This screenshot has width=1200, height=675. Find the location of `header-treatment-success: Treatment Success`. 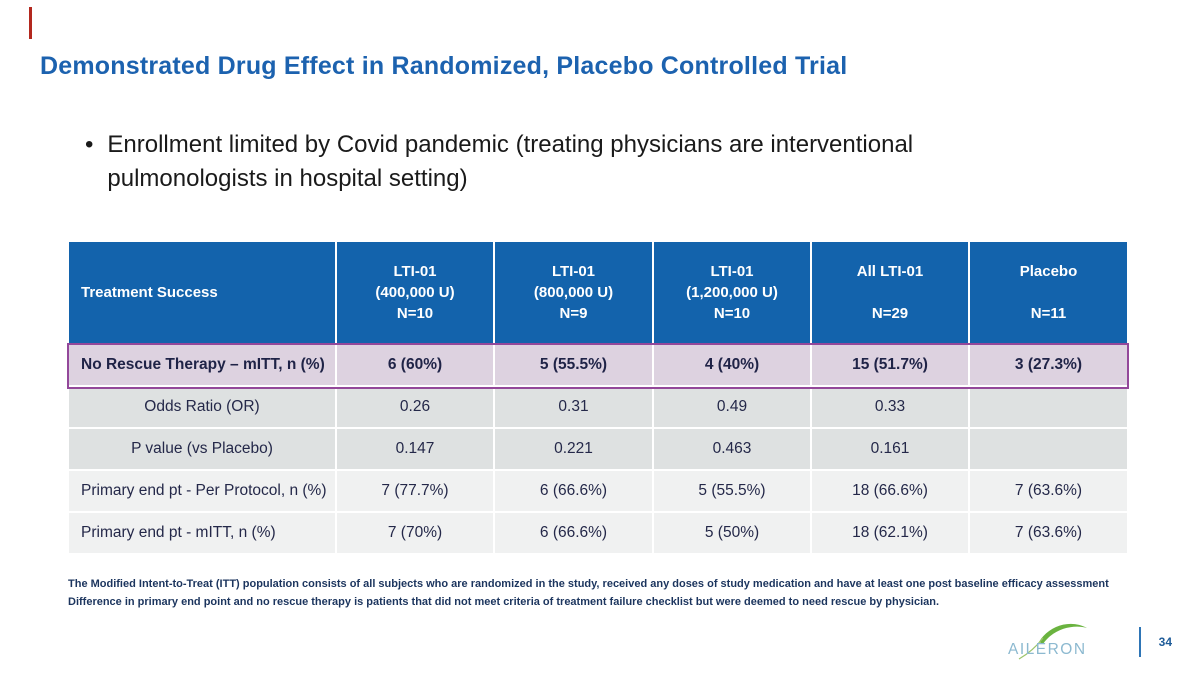

header-treatment-success: Treatment Success is located at coordinates (202, 292).